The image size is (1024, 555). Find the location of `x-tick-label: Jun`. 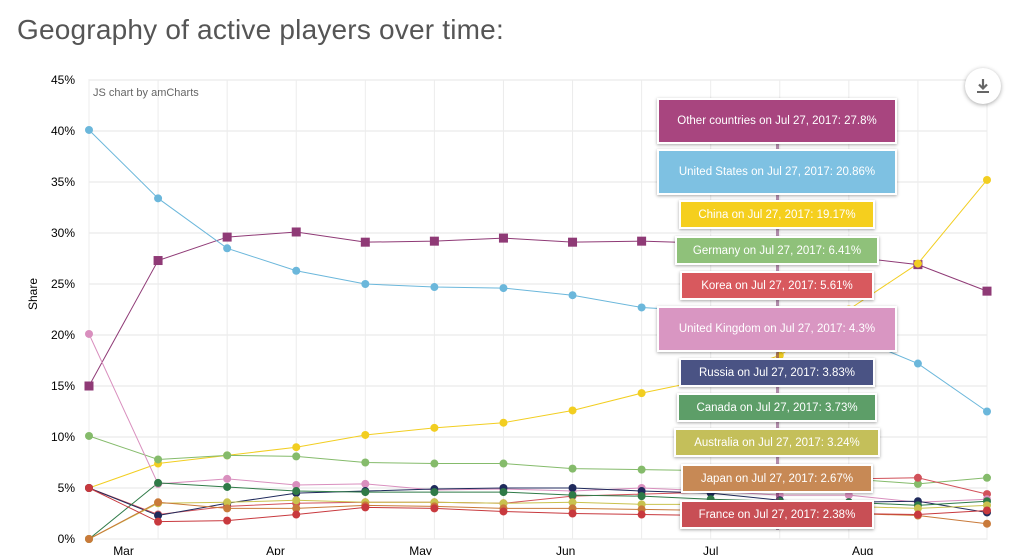

x-tick-label: Jun is located at coordinates (565, 549).